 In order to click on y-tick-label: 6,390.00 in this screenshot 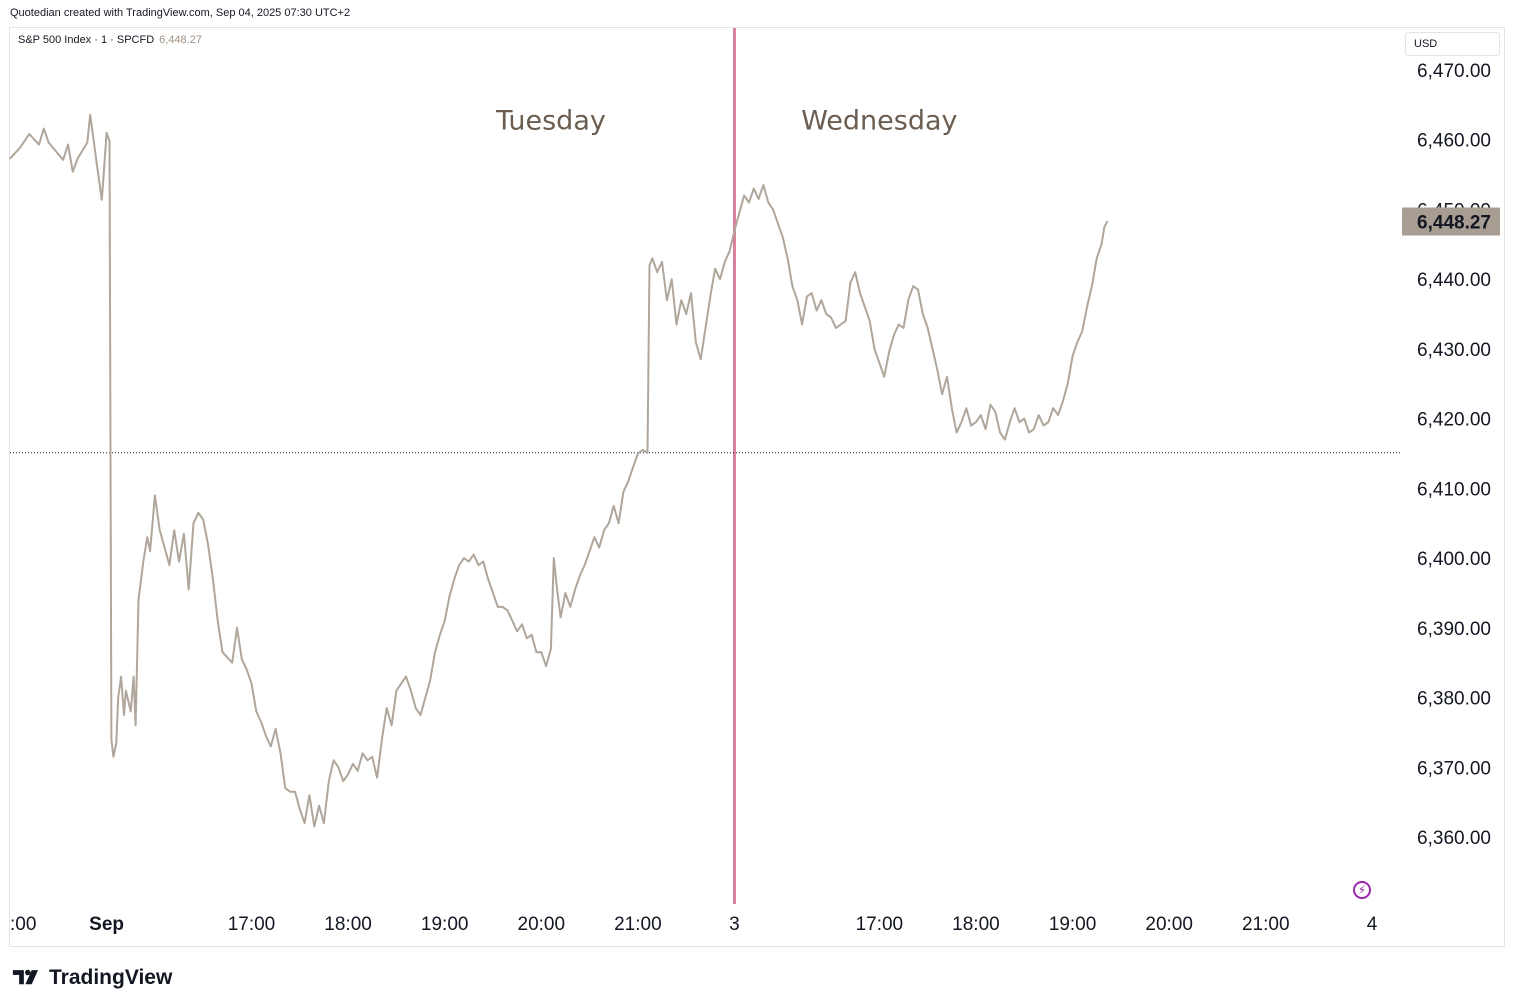, I will do `click(1454, 629)`.